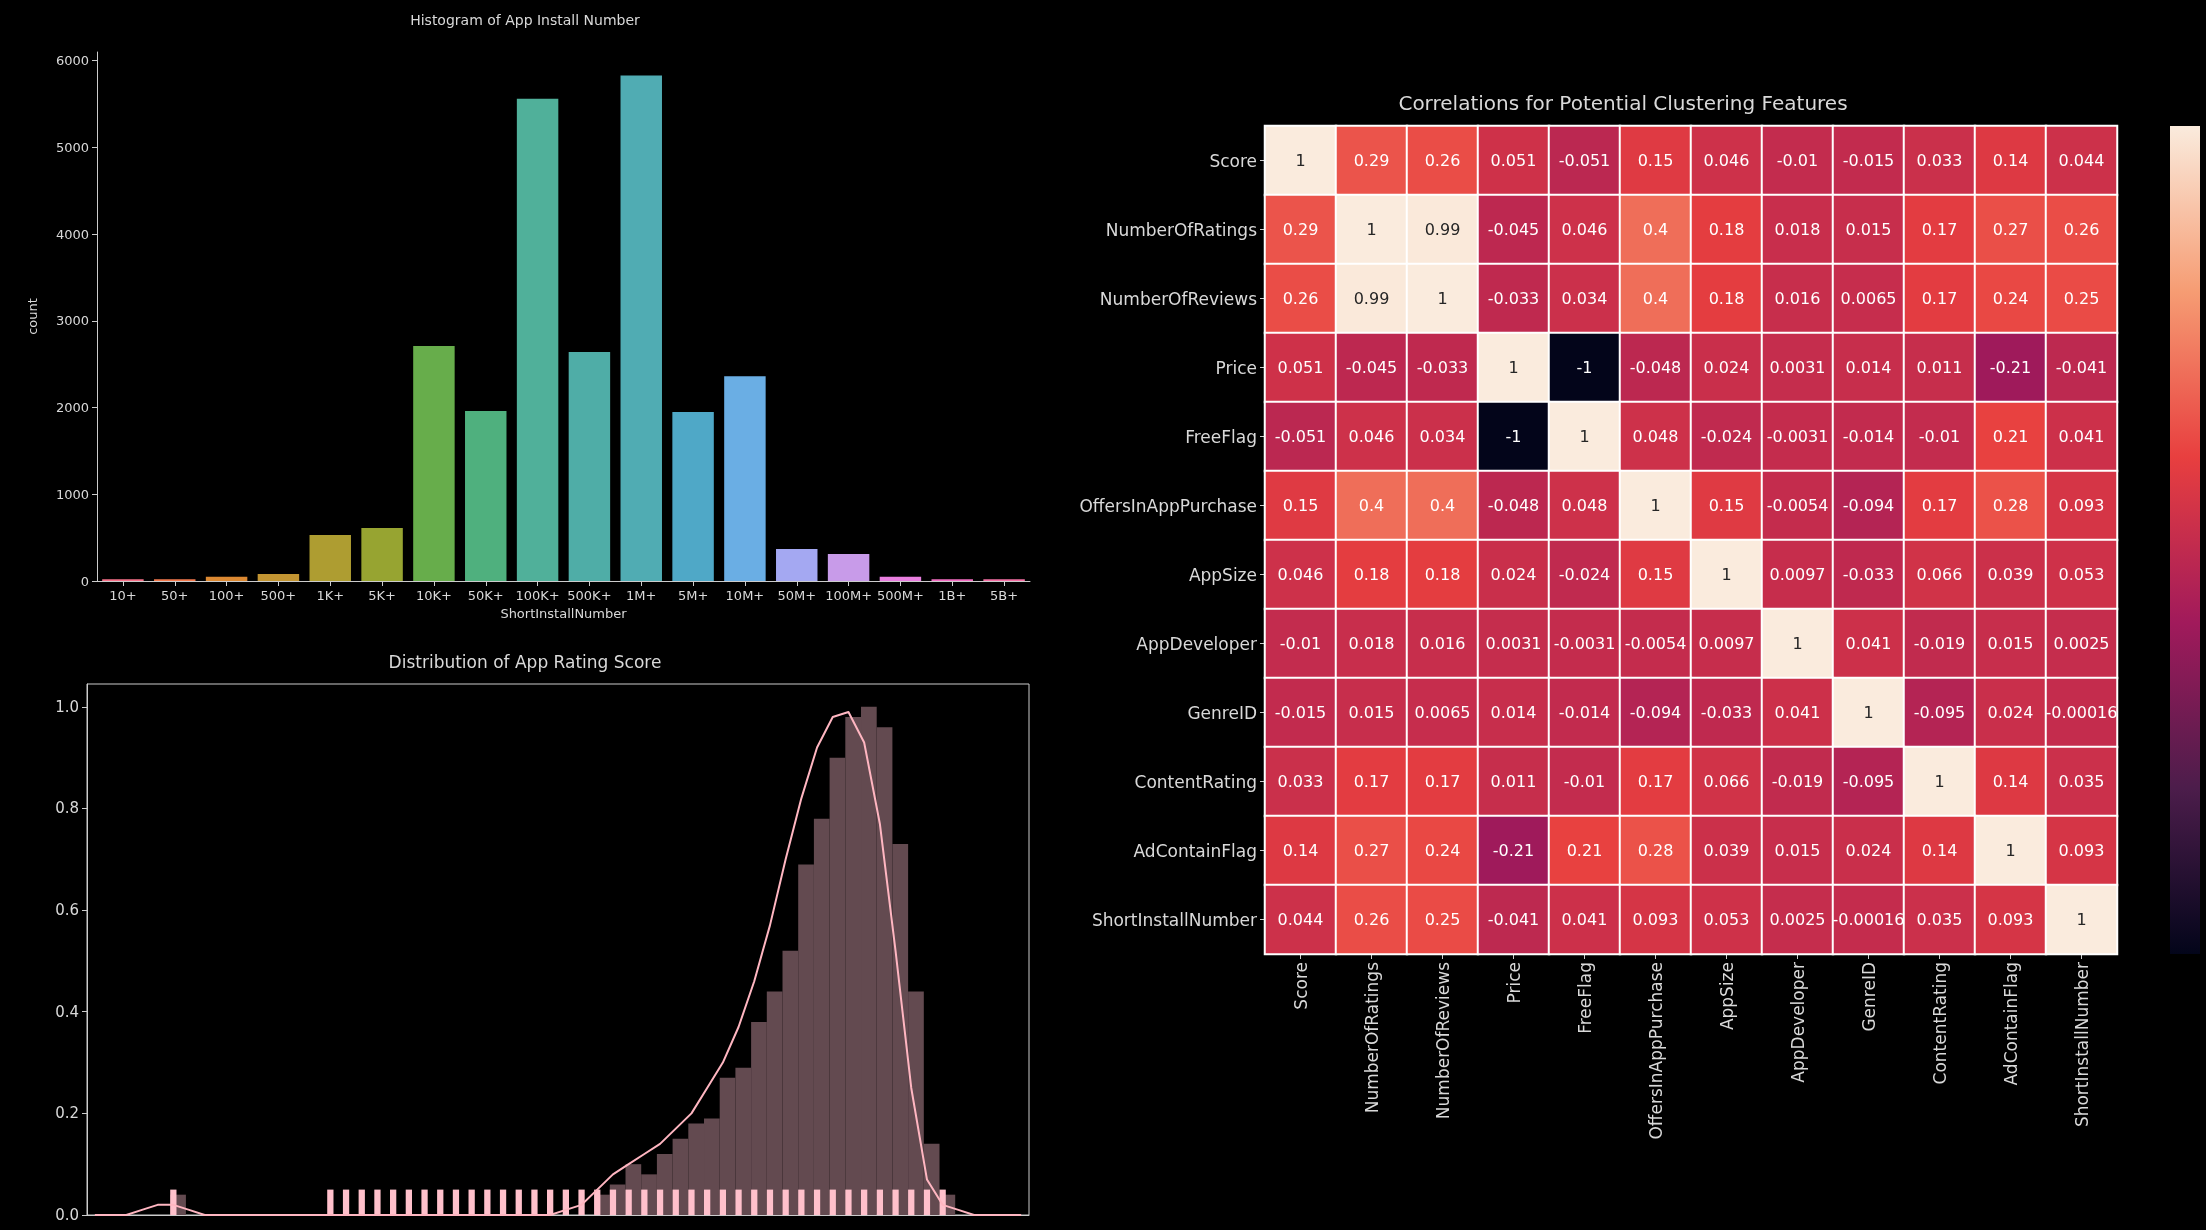 The image size is (2206, 1230). What do you see at coordinates (1300, 781) in the screenshot?
I see `data-label: 0.033` at bounding box center [1300, 781].